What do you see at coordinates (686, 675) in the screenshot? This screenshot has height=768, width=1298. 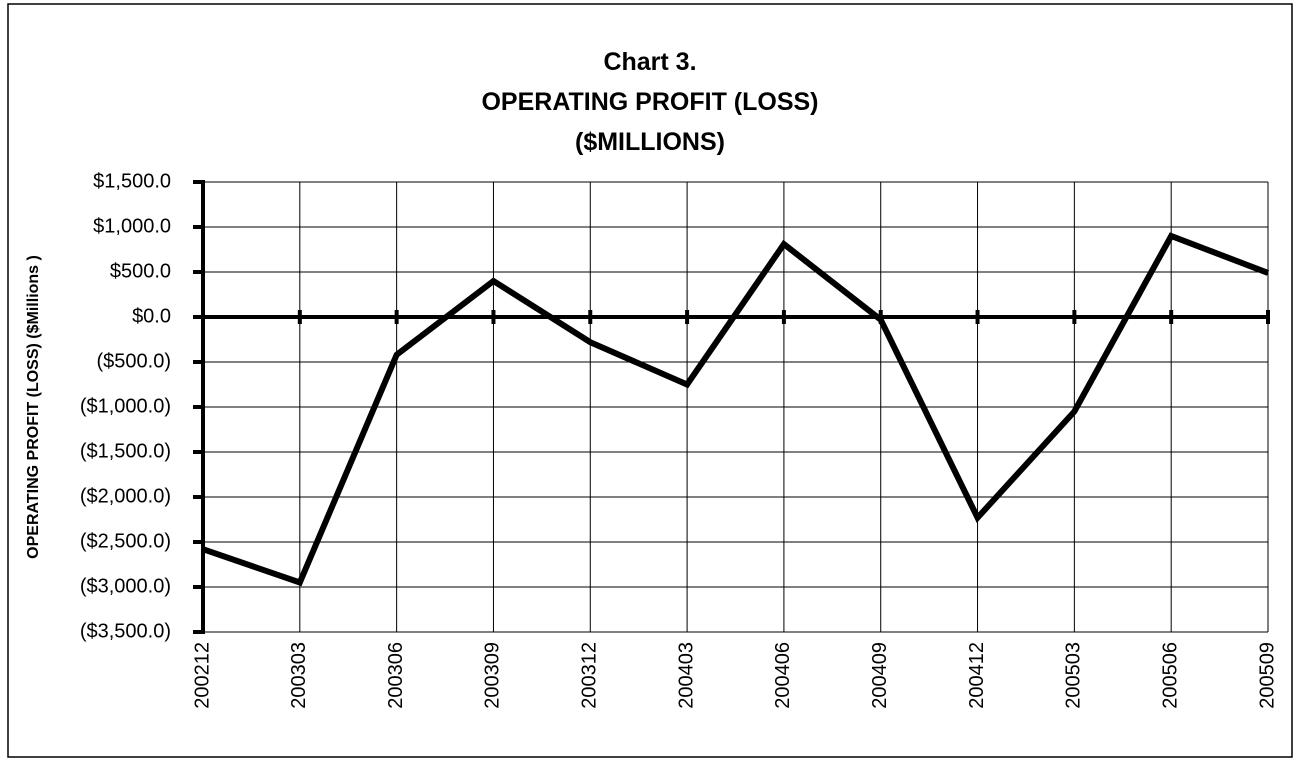 I see `x-tick-label: 200403` at bounding box center [686, 675].